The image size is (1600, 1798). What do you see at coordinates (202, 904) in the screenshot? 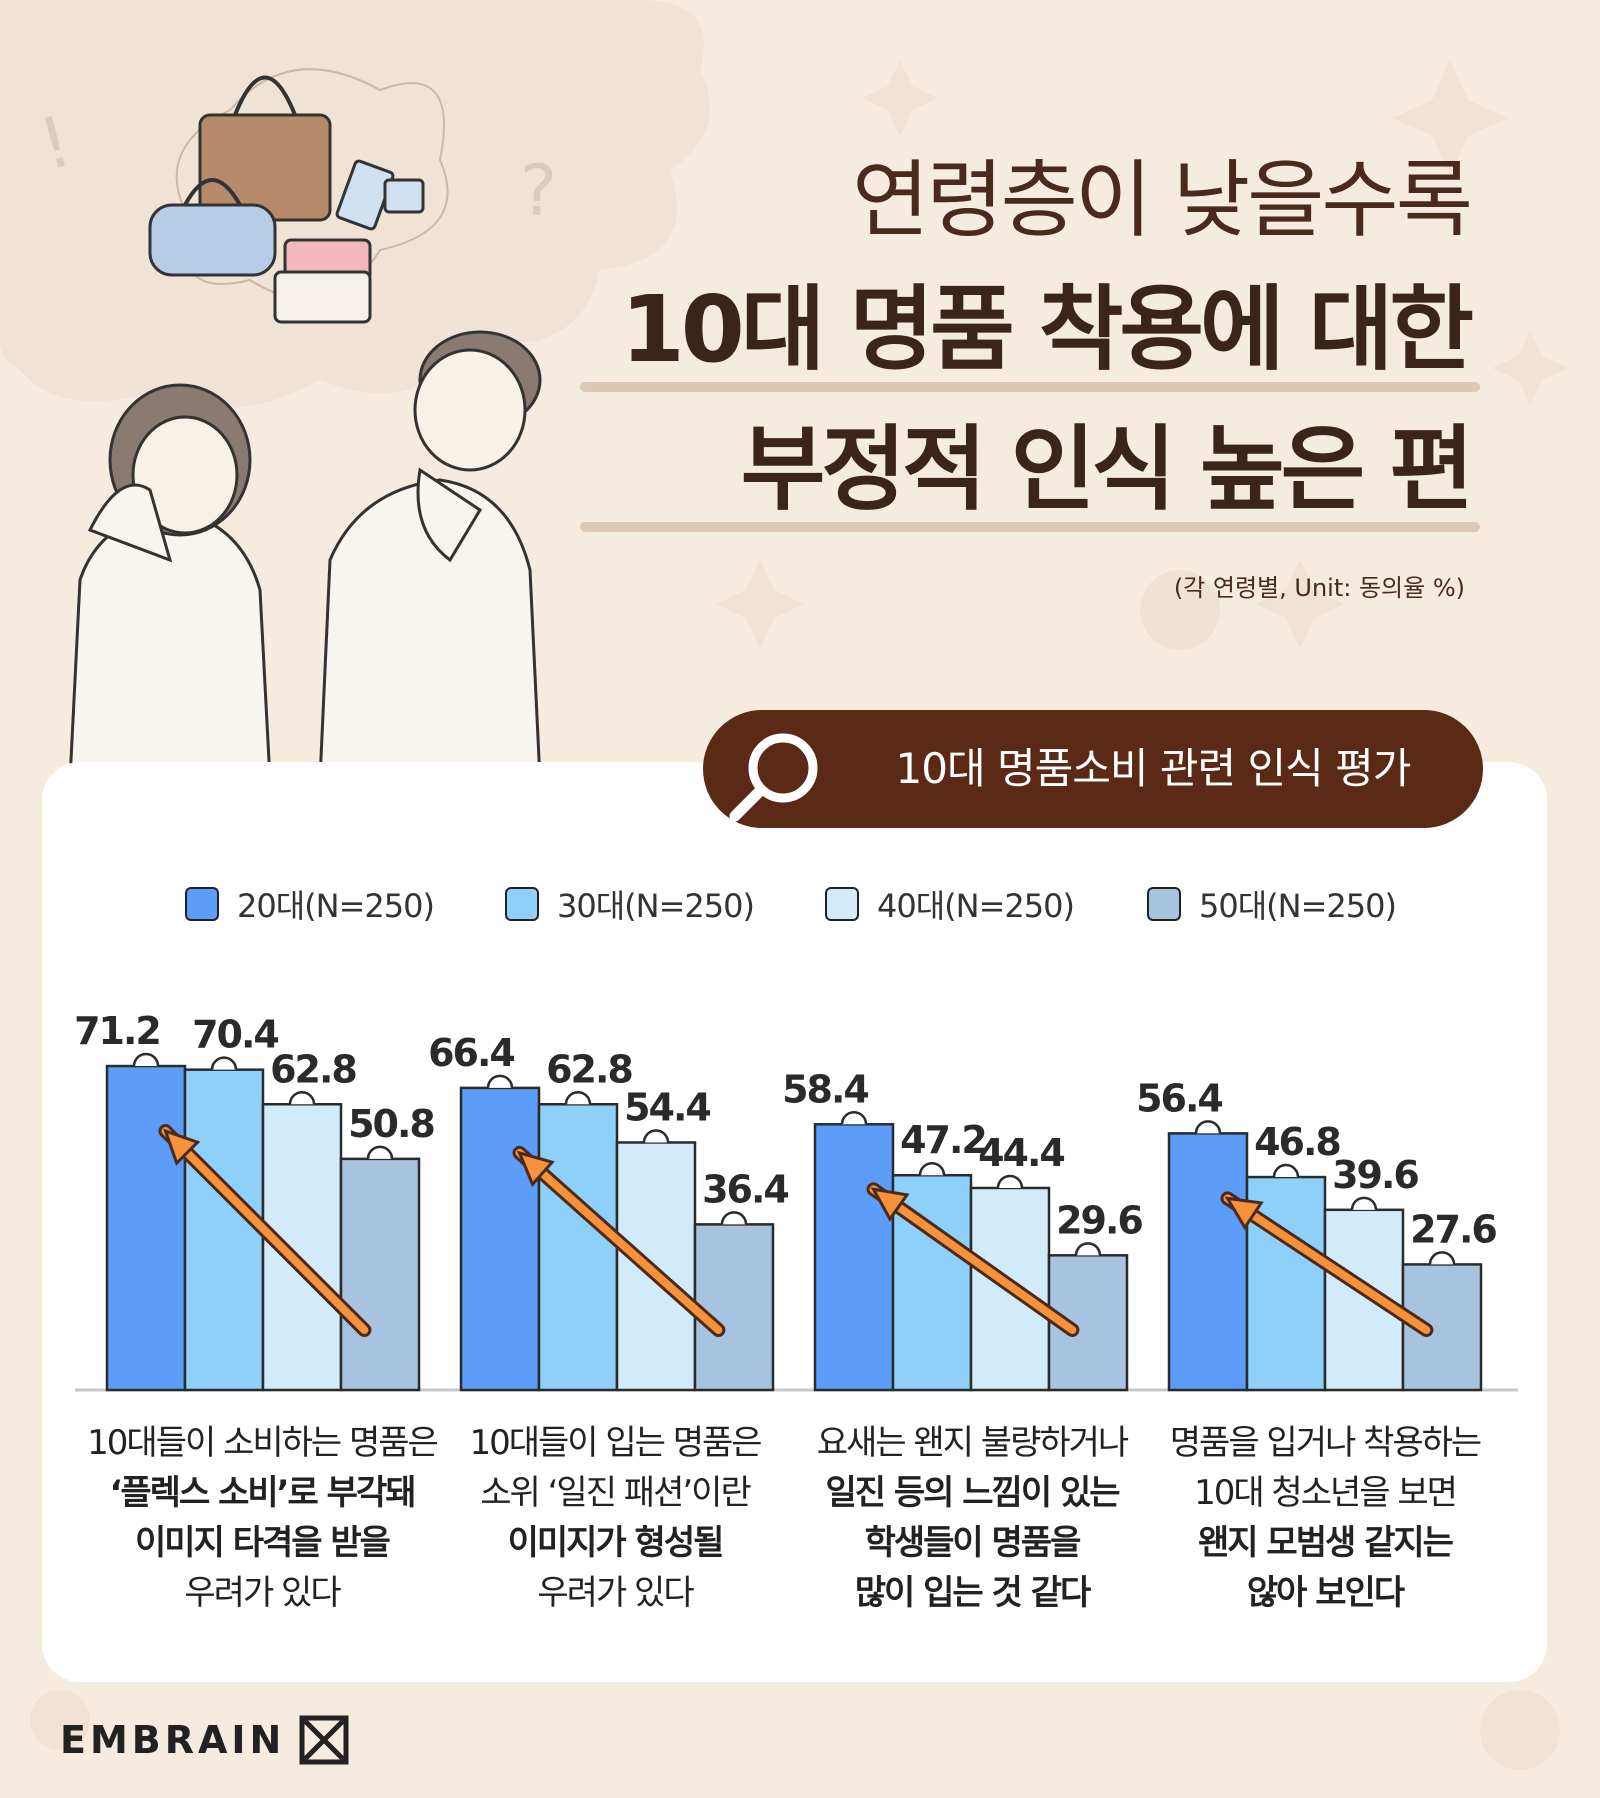
I see `legend-swatch-20s` at bounding box center [202, 904].